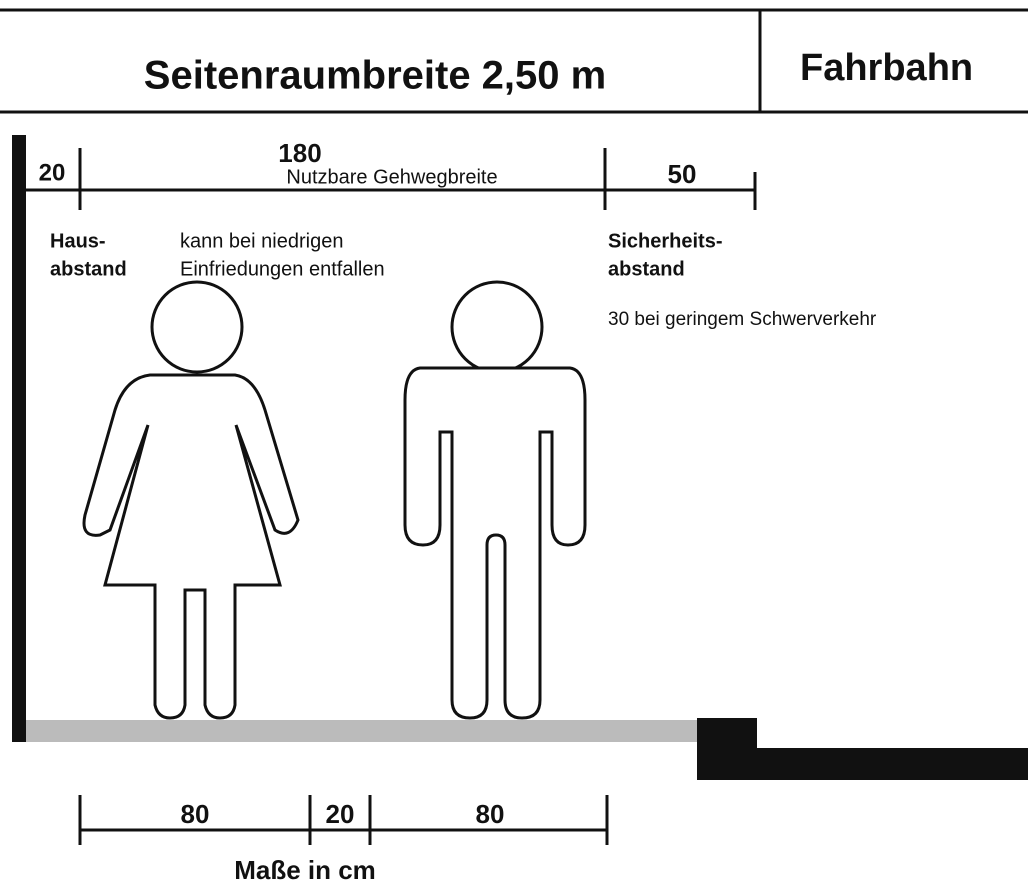 This screenshot has height=888, width=1028. Describe the element at coordinates (78, 241) in the screenshot. I see `label: Haus-` at that location.